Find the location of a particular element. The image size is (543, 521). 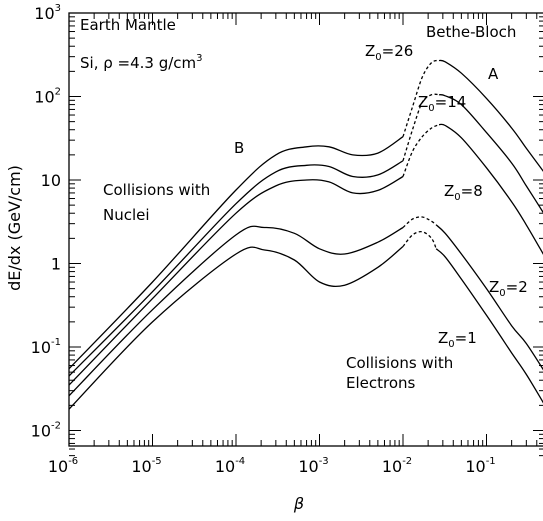

y-tick-label: 10² is located at coordinates (47, 97).